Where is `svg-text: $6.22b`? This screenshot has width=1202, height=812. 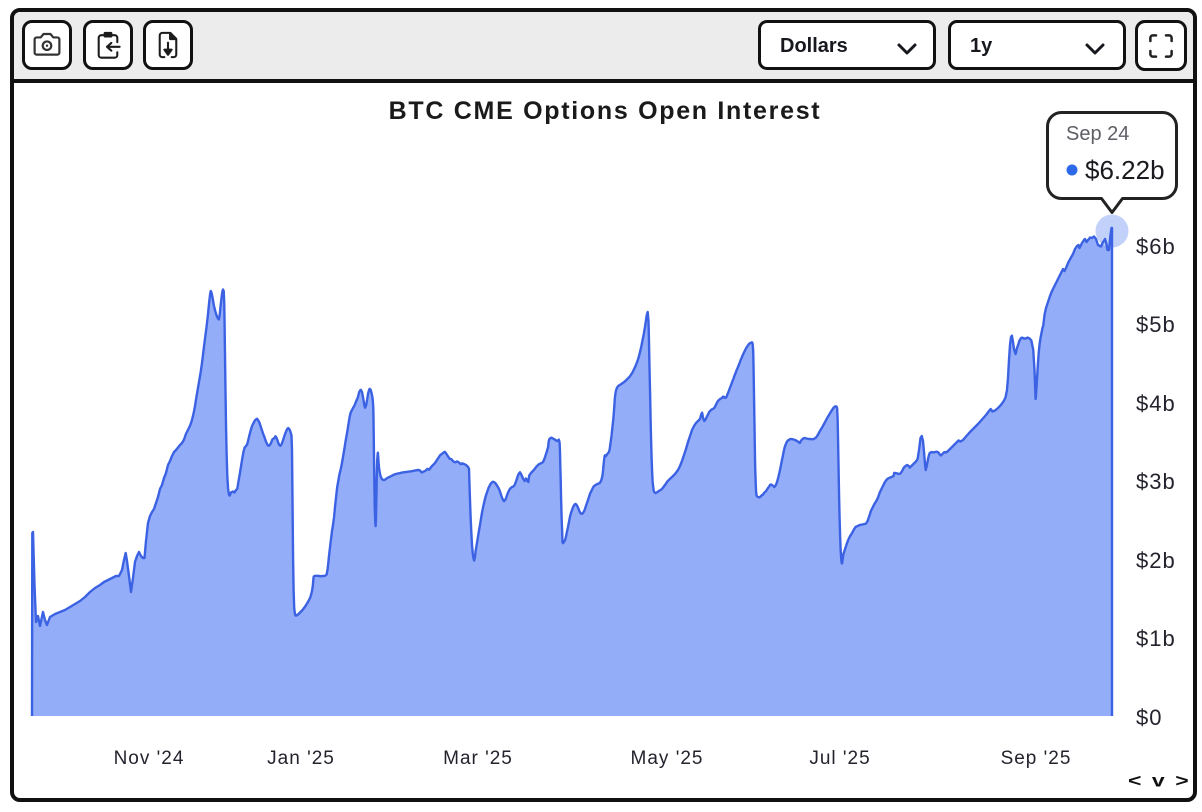
svg-text: $6.22b is located at coordinates (1125, 170).